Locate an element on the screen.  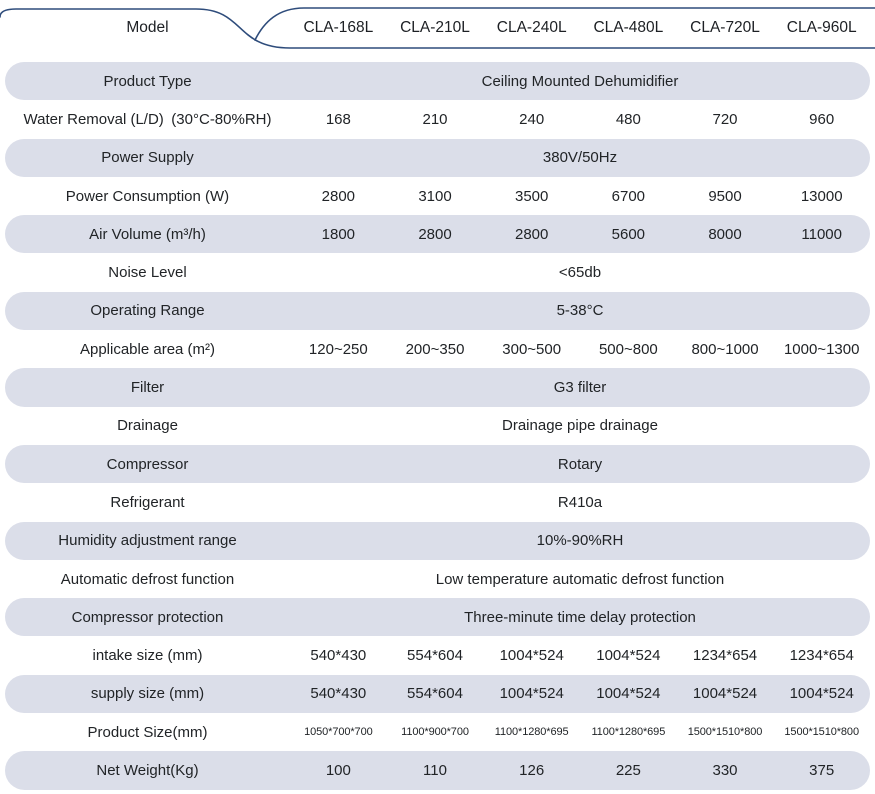
row-label: Product Type is located at coordinates (147, 81).